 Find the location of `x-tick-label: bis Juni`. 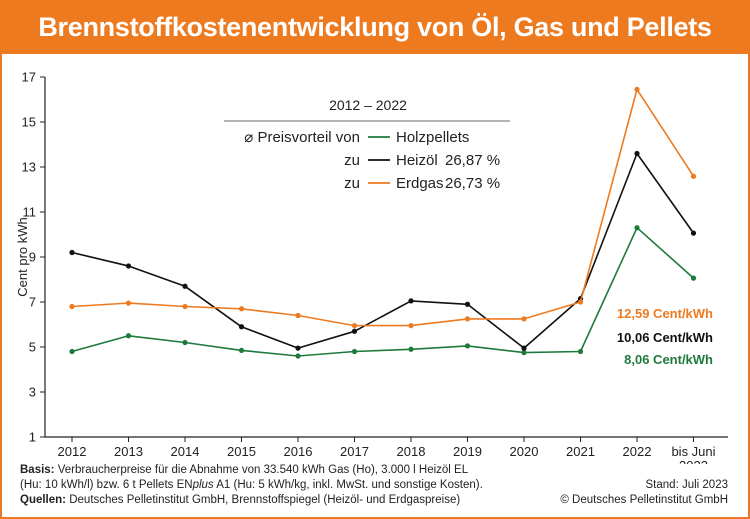

x-tick-label: bis Juni is located at coordinates (693, 451).